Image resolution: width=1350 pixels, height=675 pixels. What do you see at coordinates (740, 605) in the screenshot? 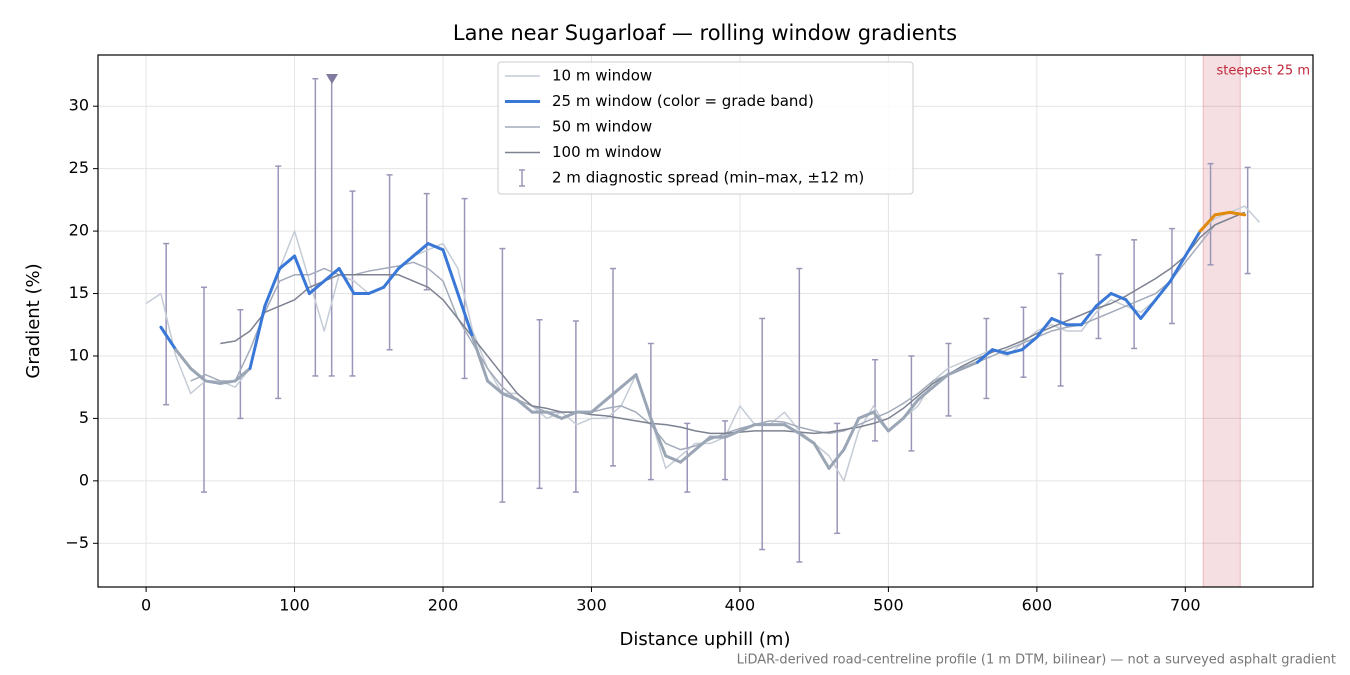
I see `x-tick-label: 400` at bounding box center [740, 605].